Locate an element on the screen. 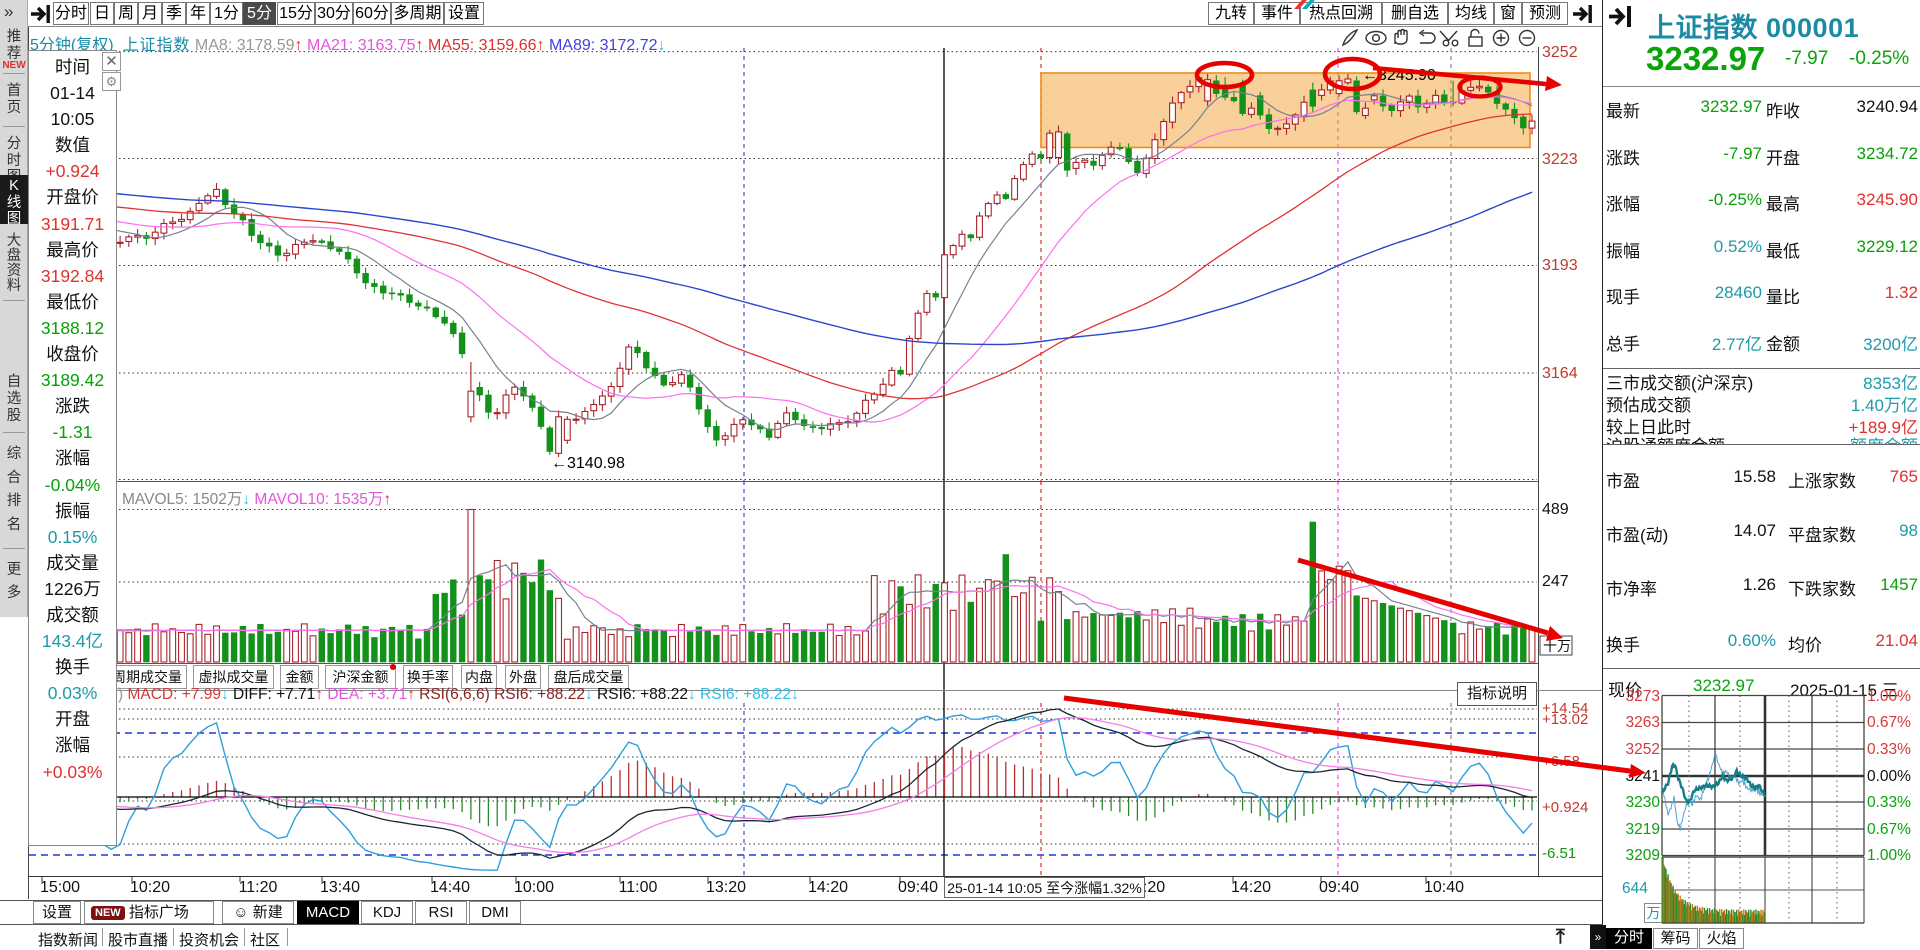 The height and width of the screenshot is (950, 1920). svg-text: 3164 is located at coordinates (1560, 373).